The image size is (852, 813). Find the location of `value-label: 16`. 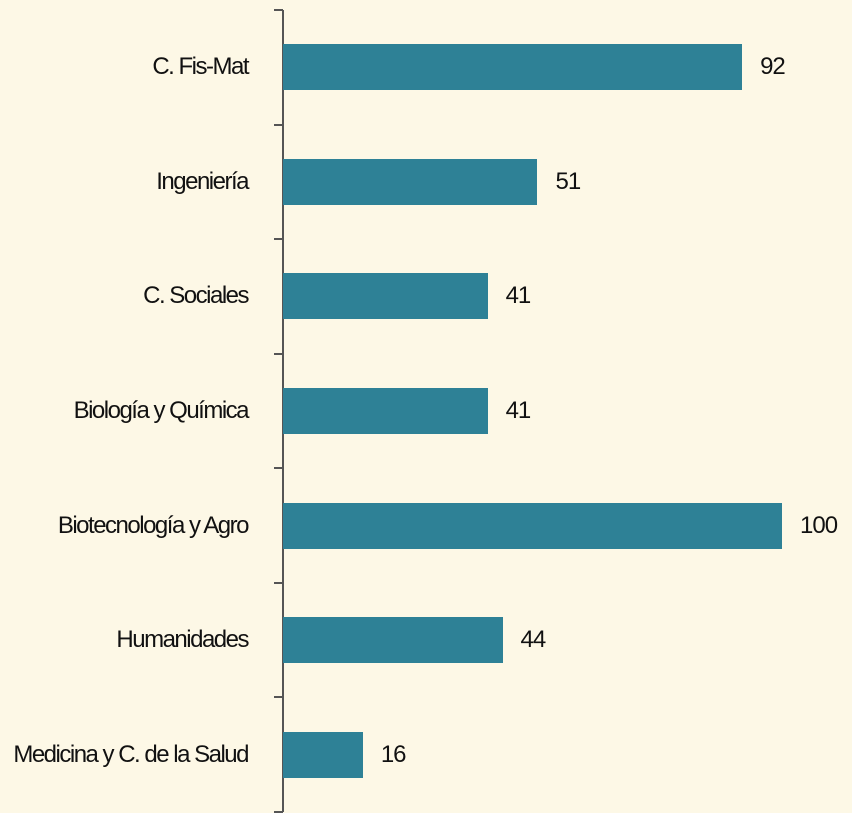

value-label: 16 is located at coordinates (393, 754).